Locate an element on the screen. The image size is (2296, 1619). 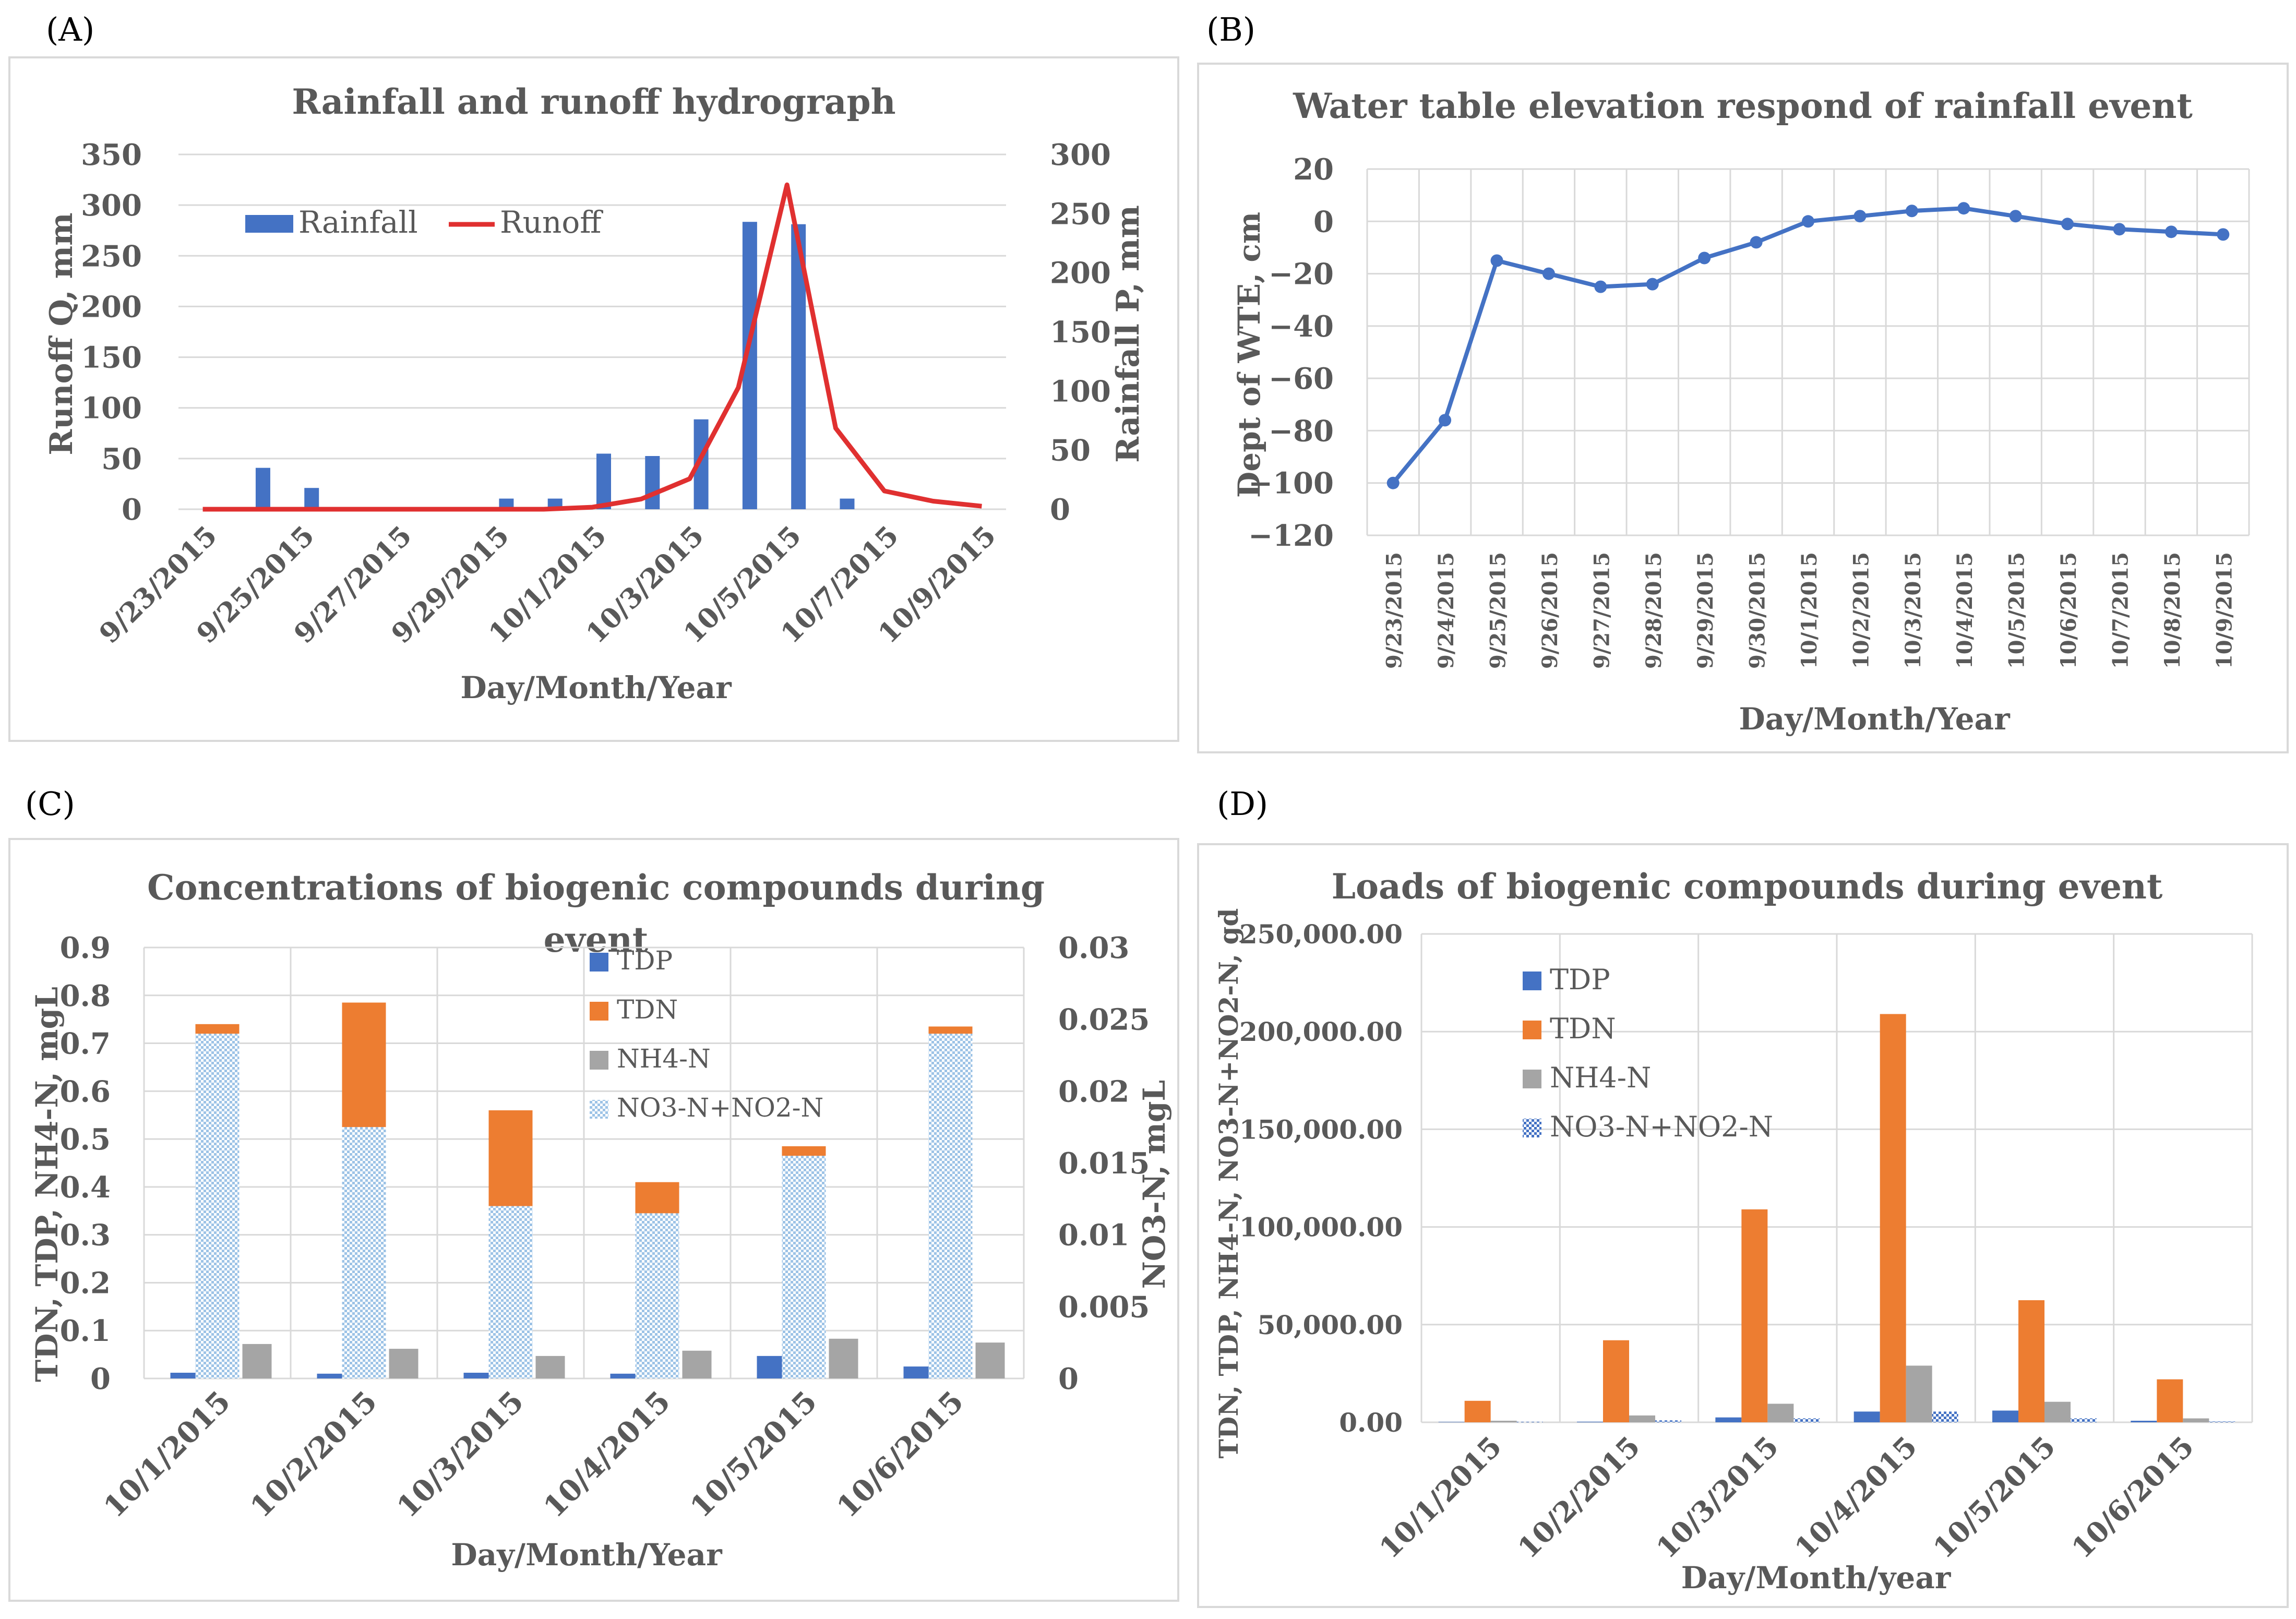
y-tick-label: 0.6 is located at coordinates (86, 1091).